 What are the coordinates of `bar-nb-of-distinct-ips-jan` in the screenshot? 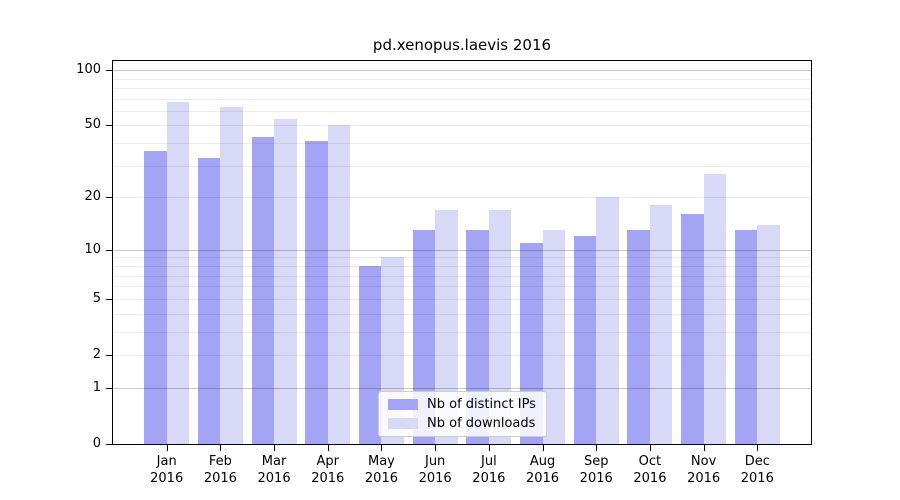 It's located at (155, 297).